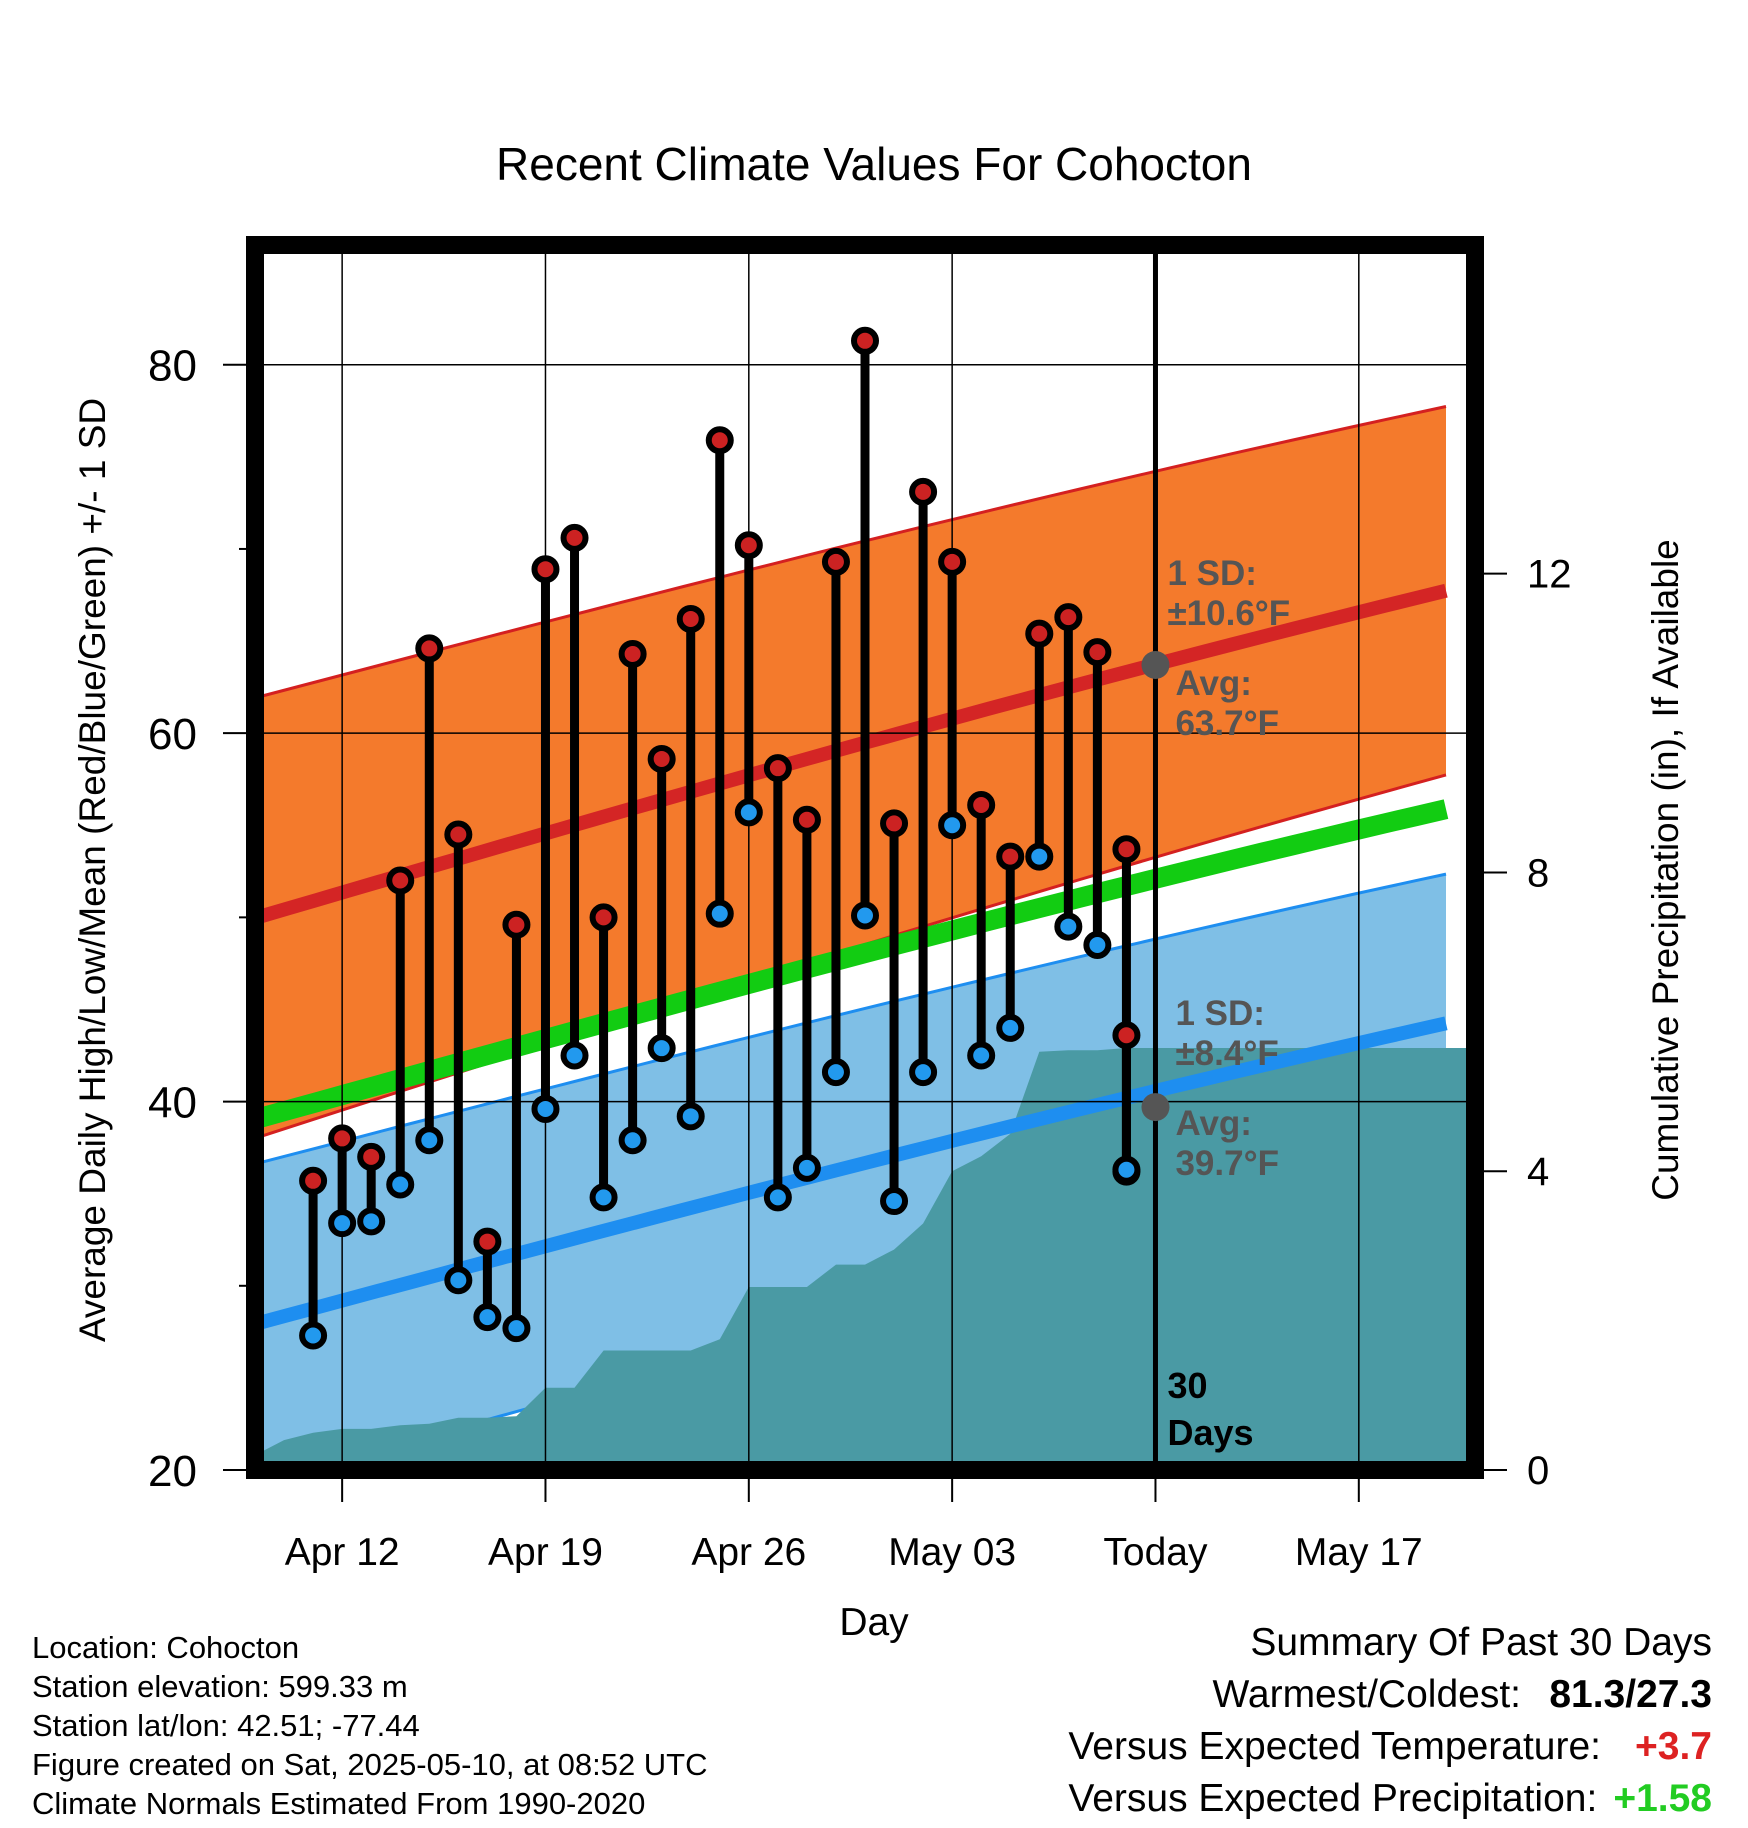 The height and width of the screenshot is (1828, 1748). I want to click on low-avg-label: Avg:, so click(1213, 1123).